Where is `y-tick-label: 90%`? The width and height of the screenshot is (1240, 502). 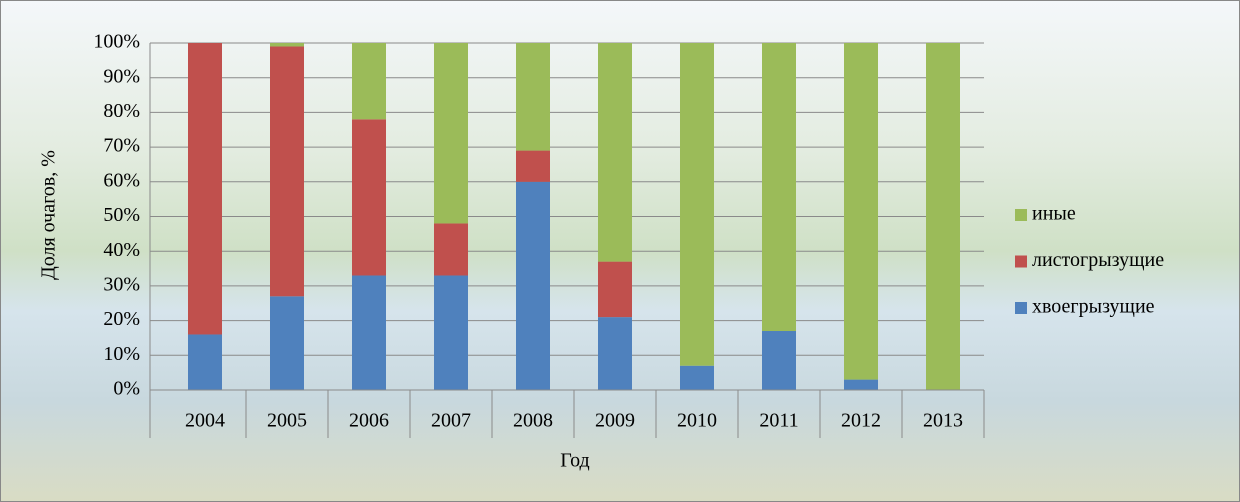
y-tick-label: 90% is located at coordinates (121, 76).